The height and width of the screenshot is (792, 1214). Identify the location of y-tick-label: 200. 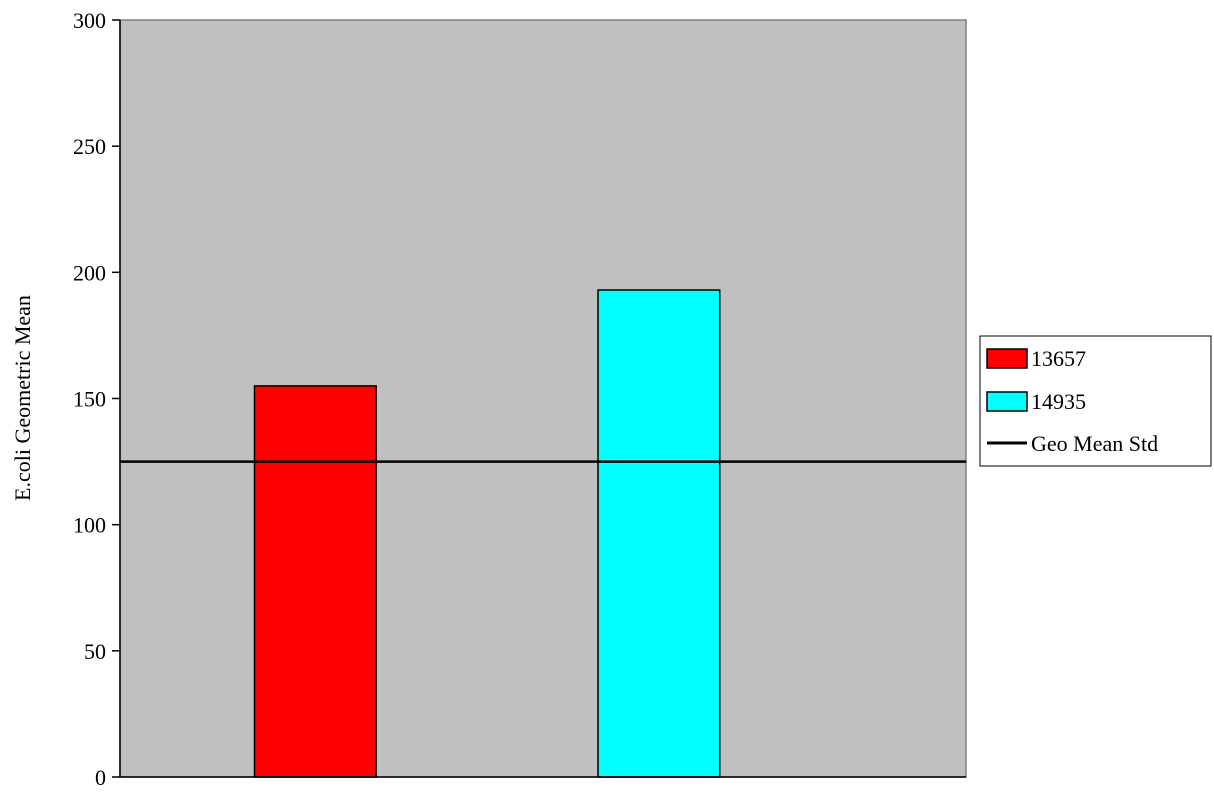
(89, 272).